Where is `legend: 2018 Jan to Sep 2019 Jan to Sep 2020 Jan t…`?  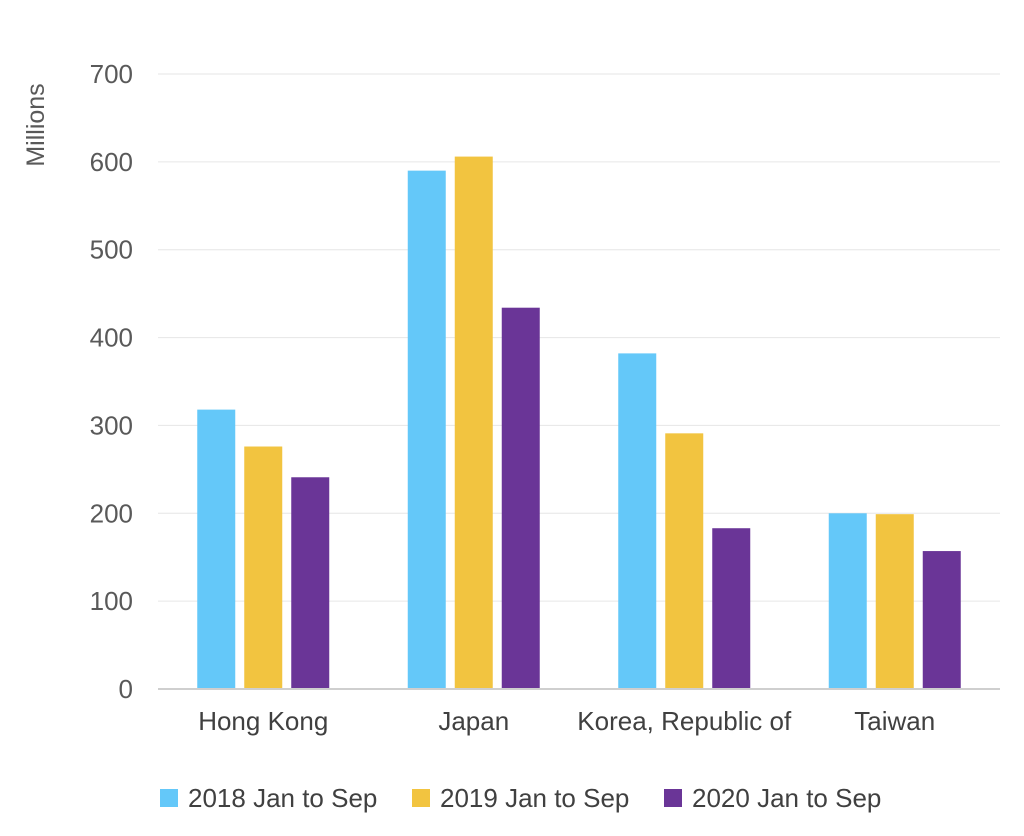
legend: 2018 Jan to Sep 2019 Jan to Sep 2020 Jan t… is located at coordinates (520, 798).